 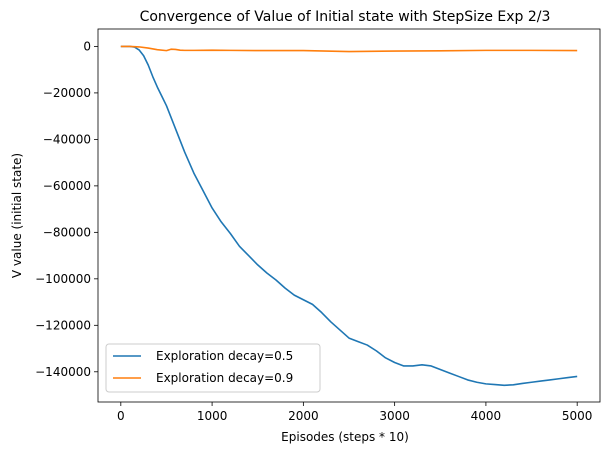 What do you see at coordinates (67, 93) in the screenshot?
I see `y-tick-label: −20000` at bounding box center [67, 93].